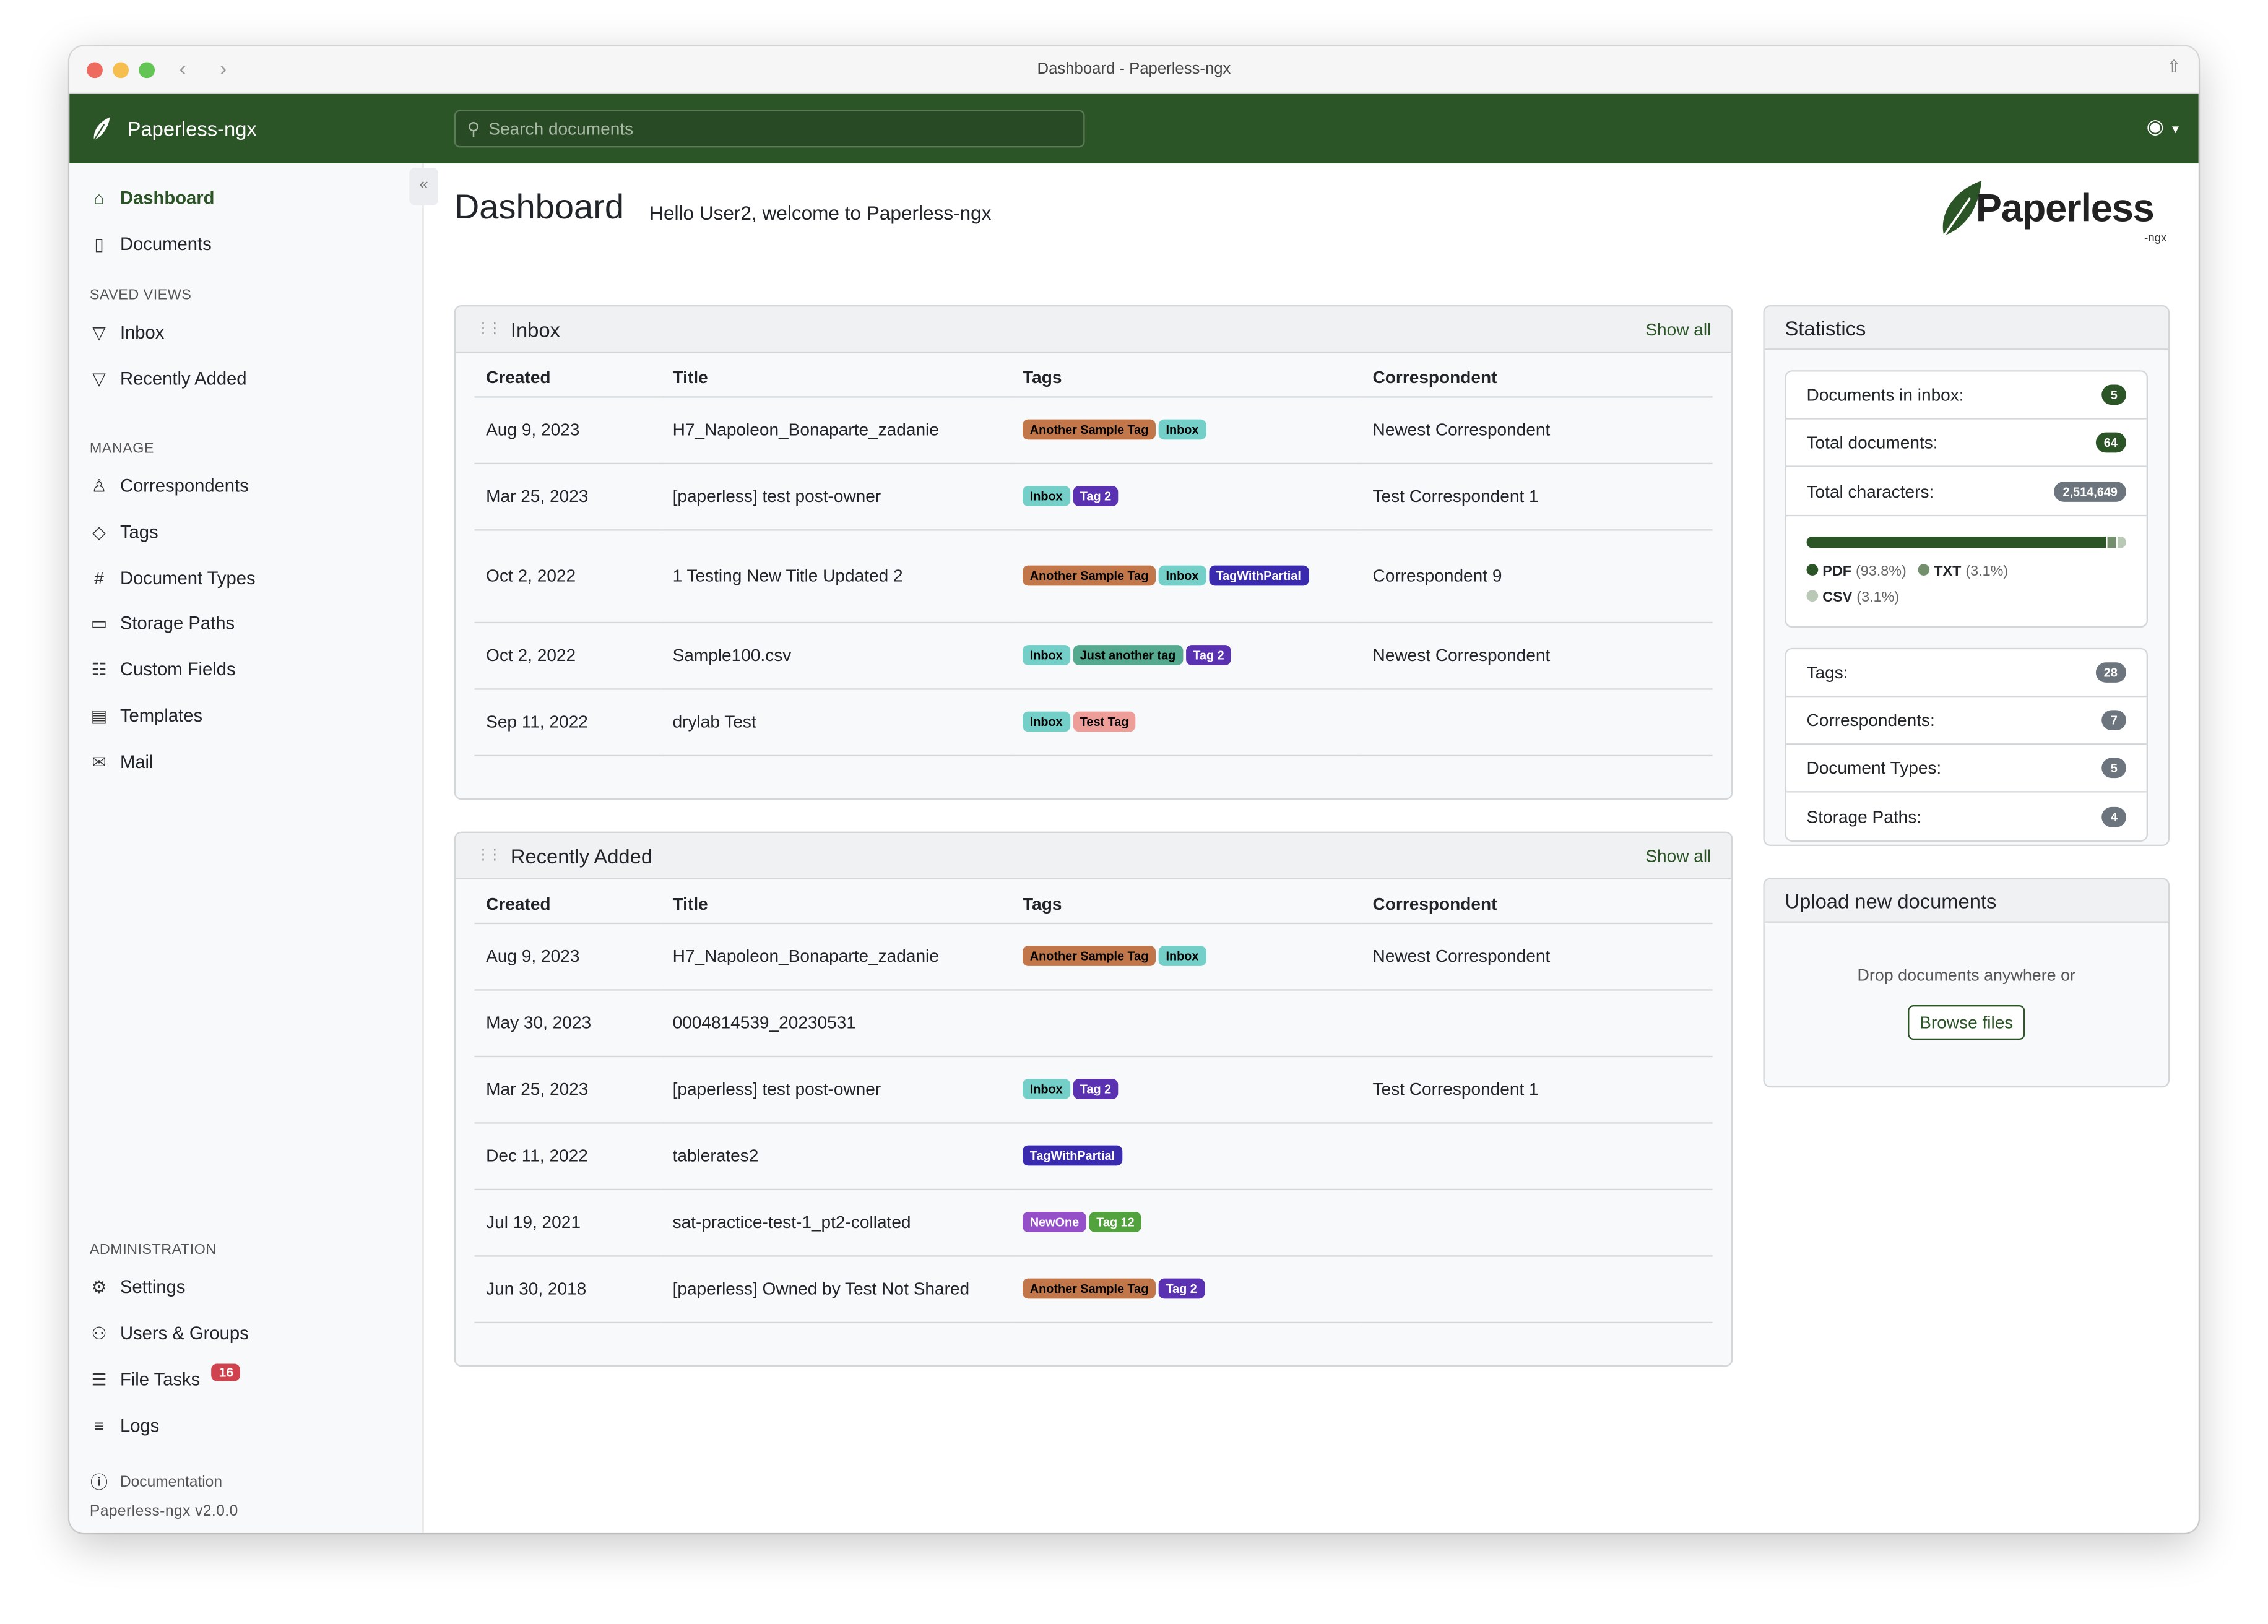 Image resolution: width=2268 pixels, height=1624 pixels. Describe the element at coordinates (1864, 817) in the screenshot. I see `stat-label: Storage Paths:` at that location.